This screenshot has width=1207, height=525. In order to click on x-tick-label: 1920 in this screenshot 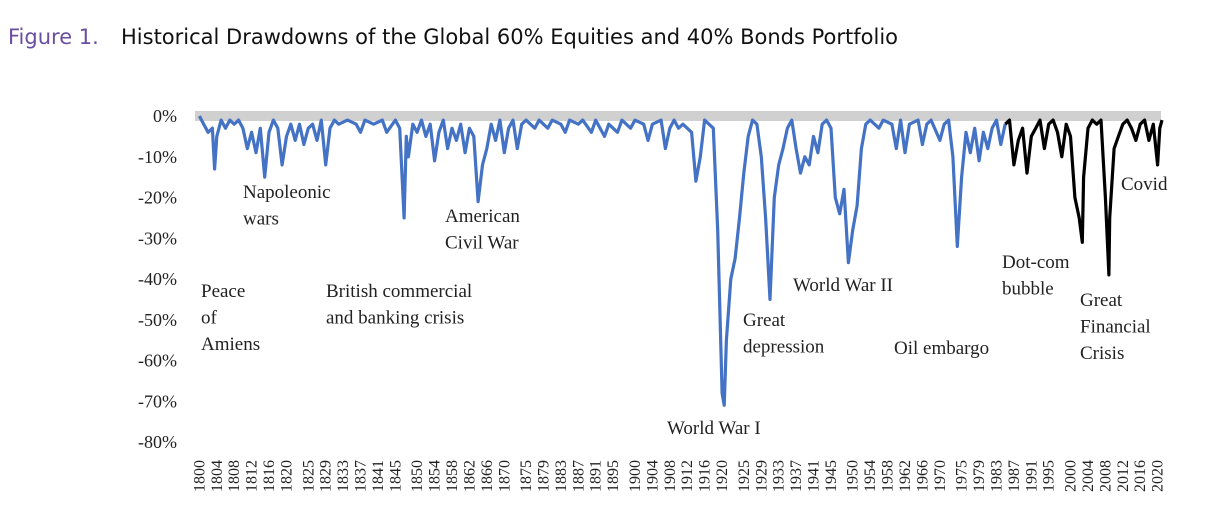, I will do `click(722, 476)`.